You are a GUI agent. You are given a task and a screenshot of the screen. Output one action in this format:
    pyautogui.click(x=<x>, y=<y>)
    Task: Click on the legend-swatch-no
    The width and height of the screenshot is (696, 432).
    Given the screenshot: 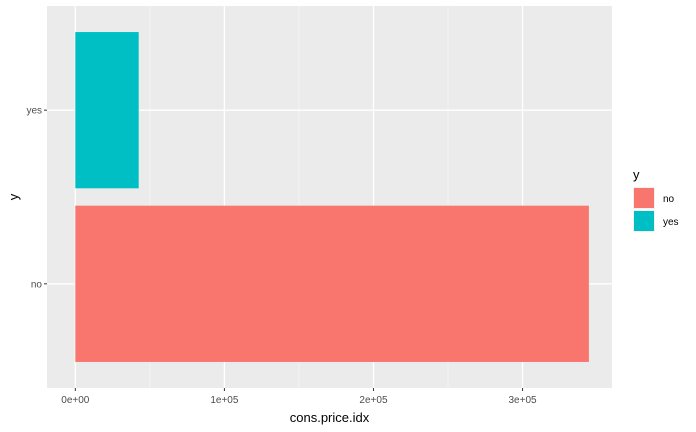 What is the action you would take?
    pyautogui.click(x=644, y=198)
    